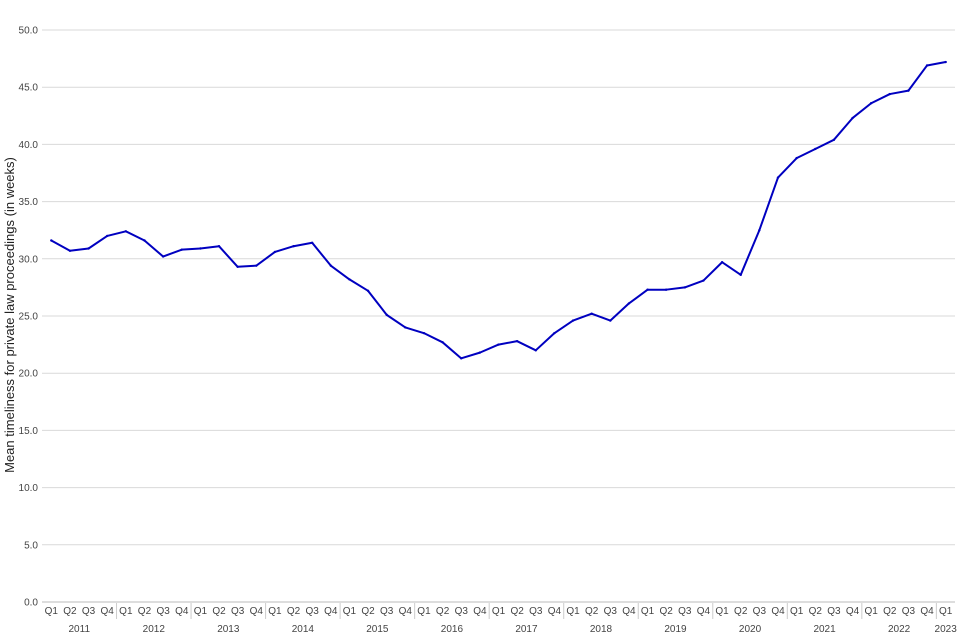  What do you see at coordinates (824, 629) in the screenshot?
I see `x-year-label: 2021` at bounding box center [824, 629].